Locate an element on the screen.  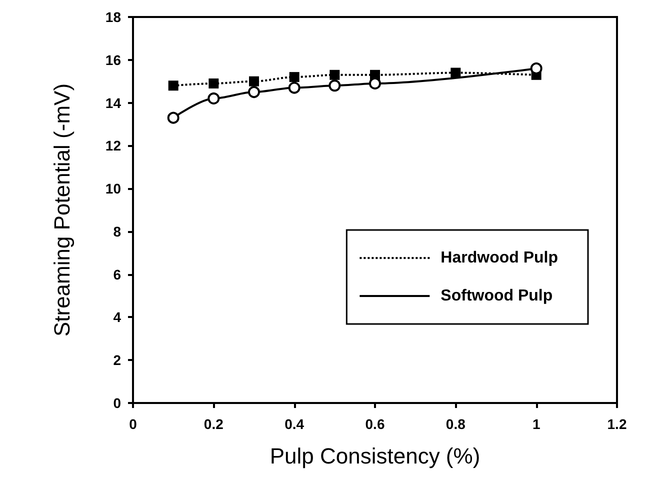
x-tick-label: 0 is located at coordinates (133, 424).